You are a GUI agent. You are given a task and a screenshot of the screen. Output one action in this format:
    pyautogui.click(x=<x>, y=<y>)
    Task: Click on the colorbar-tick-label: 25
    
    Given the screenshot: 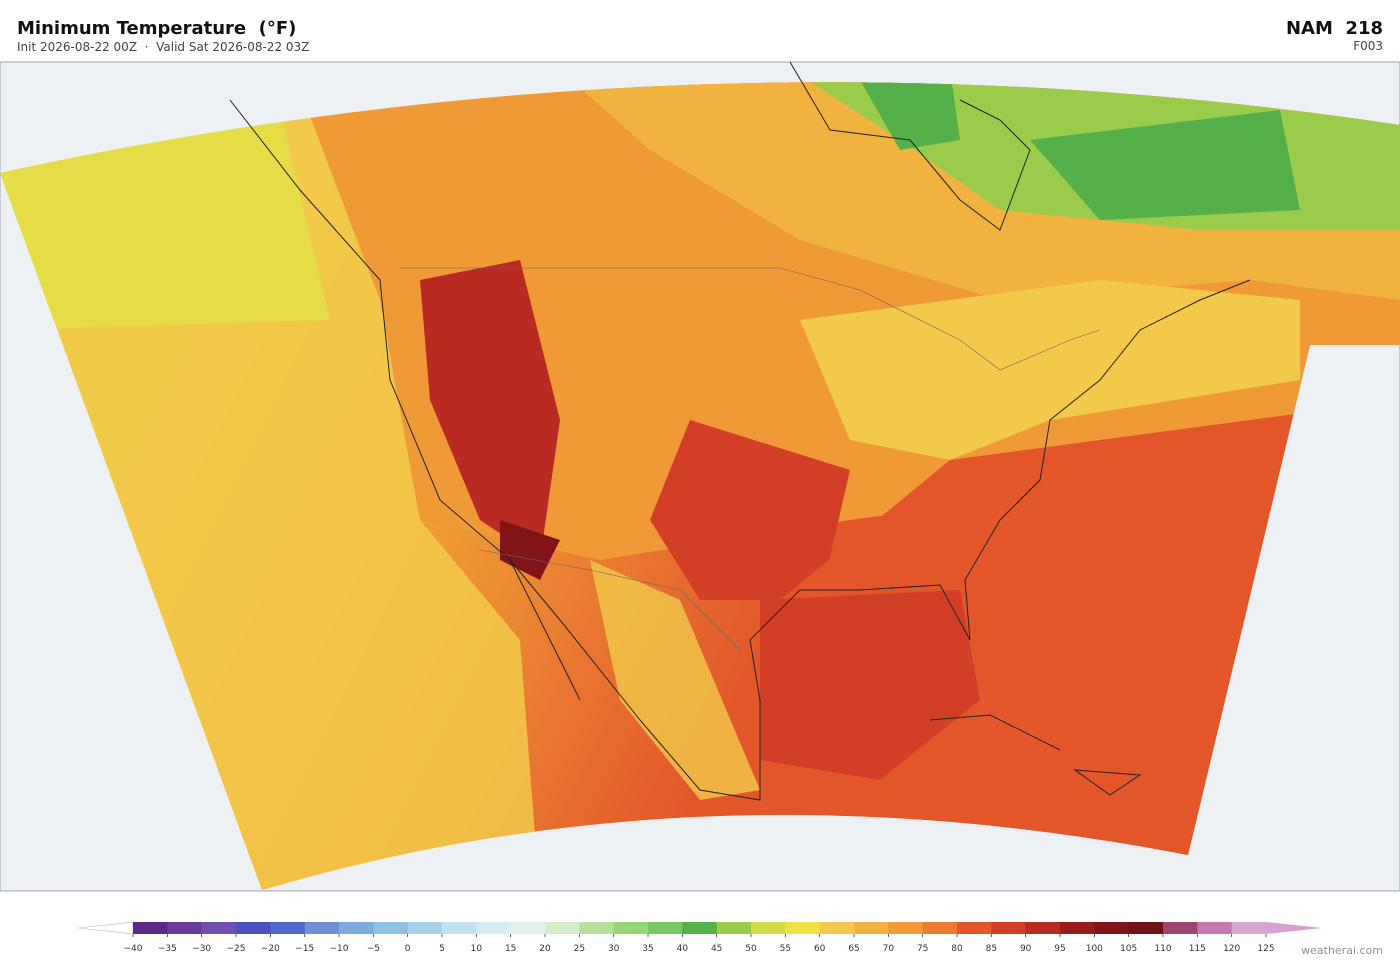 What is the action you would take?
    pyautogui.click(x=579, y=949)
    